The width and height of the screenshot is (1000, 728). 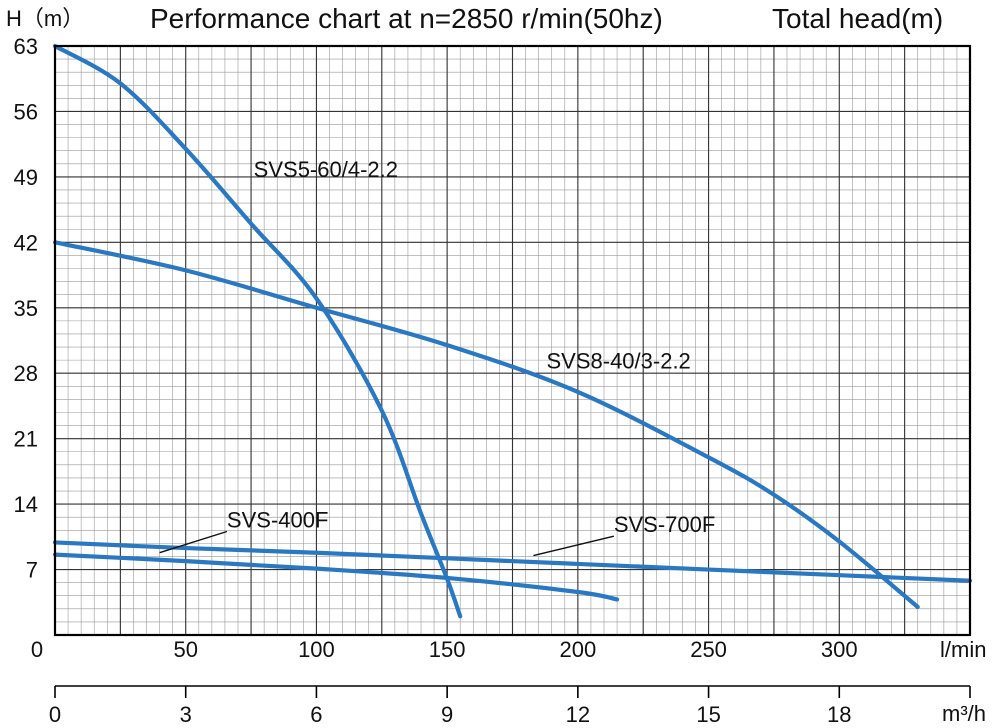 What do you see at coordinates (839, 649) in the screenshot?
I see `x-tick-label: 300` at bounding box center [839, 649].